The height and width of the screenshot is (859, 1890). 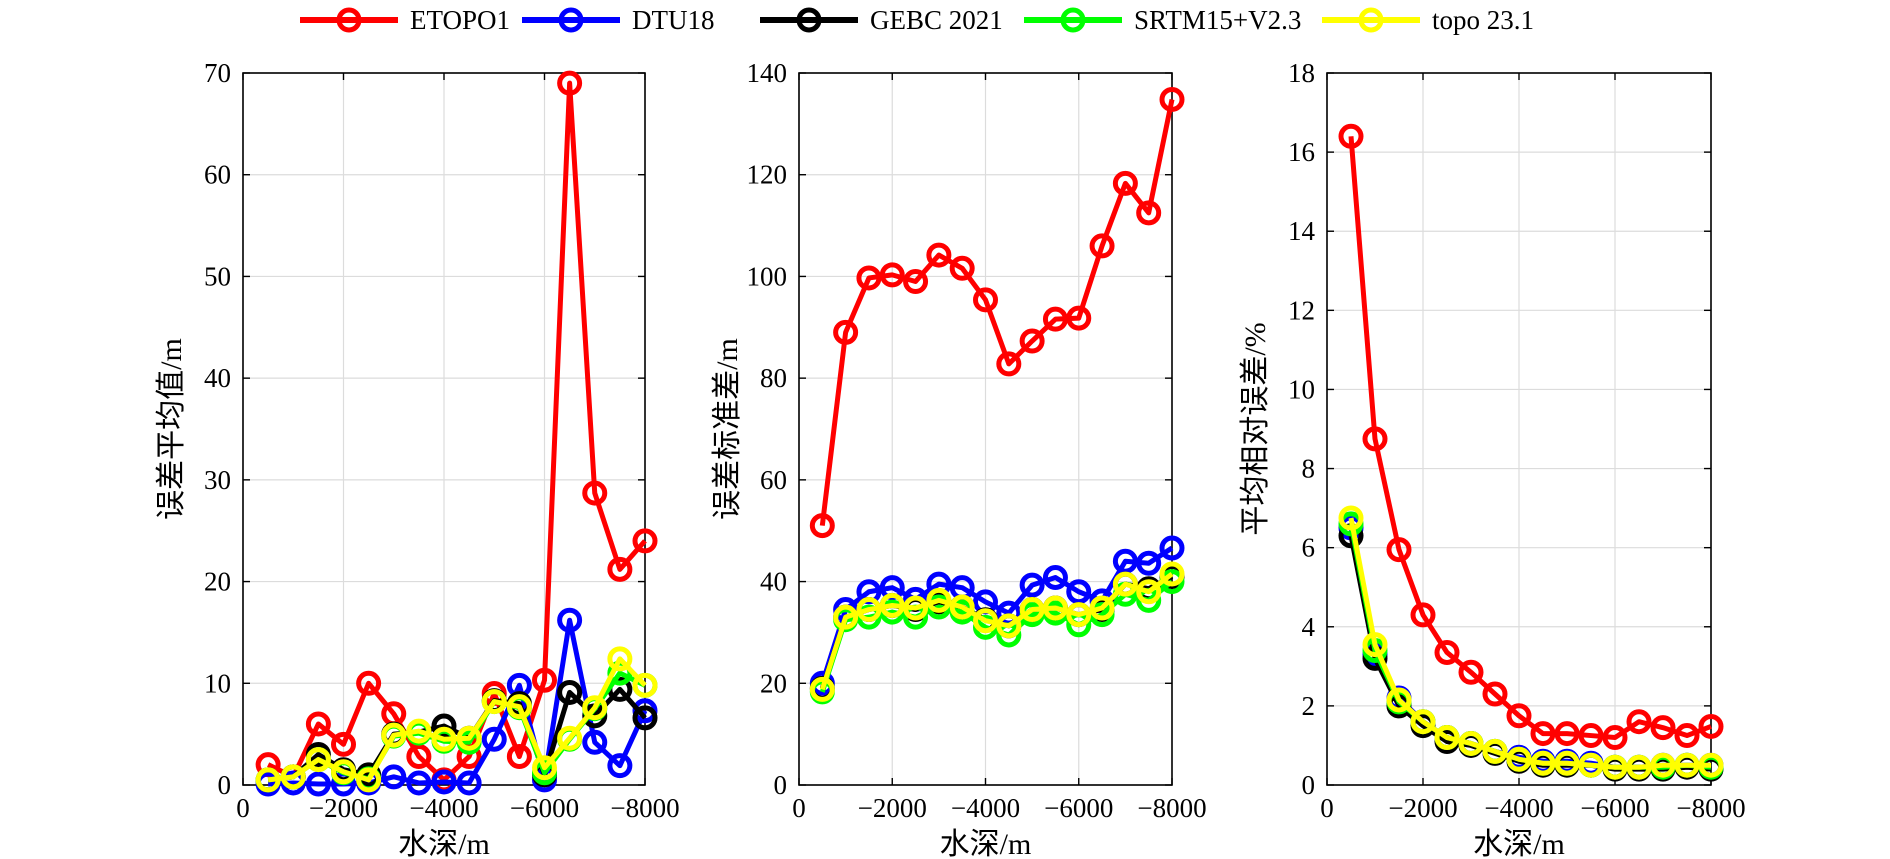 What do you see at coordinates (881, 20) in the screenshot?
I see `legend-entry-2: GEBC 2021` at bounding box center [881, 20].